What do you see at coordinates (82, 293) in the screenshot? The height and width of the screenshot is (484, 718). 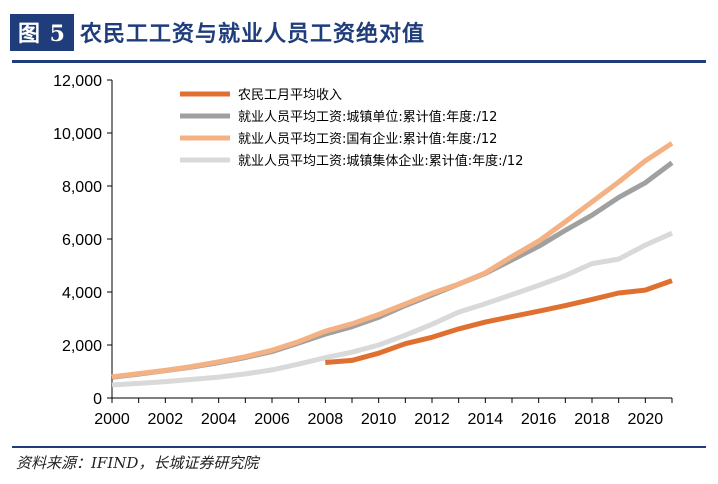 I see `y-tick-label: 4,000` at bounding box center [82, 293].